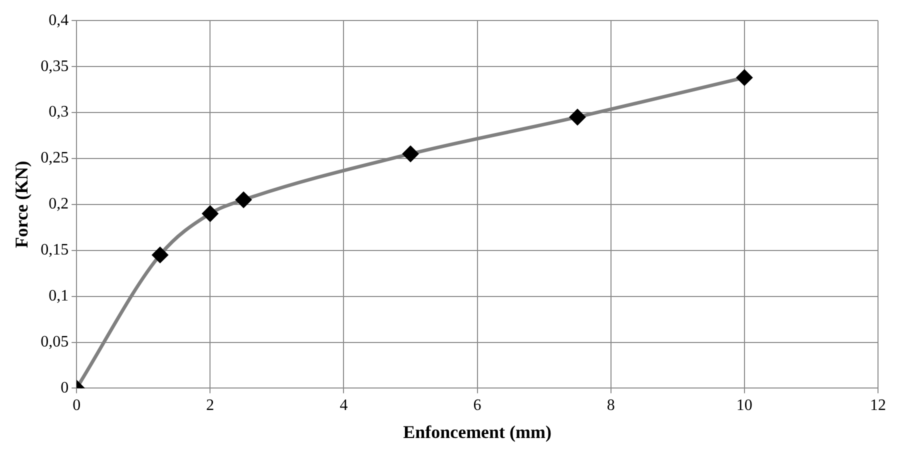  I want to click on x-tick-label: 12, so click(878, 405).